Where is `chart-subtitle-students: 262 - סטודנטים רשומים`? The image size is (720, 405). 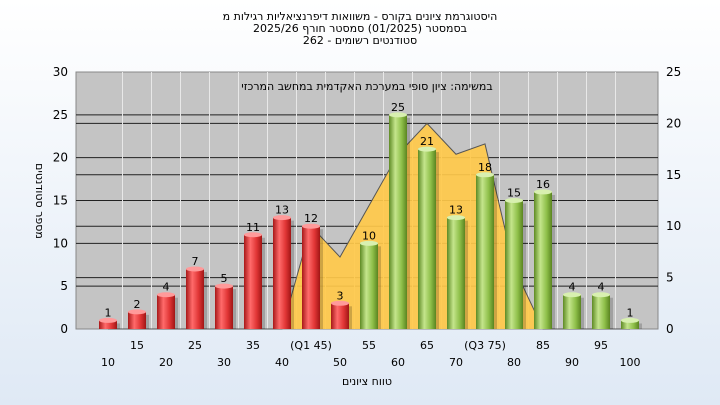 chart-subtitle-students: 262 - סטודנטים רשומים is located at coordinates (360, 40).